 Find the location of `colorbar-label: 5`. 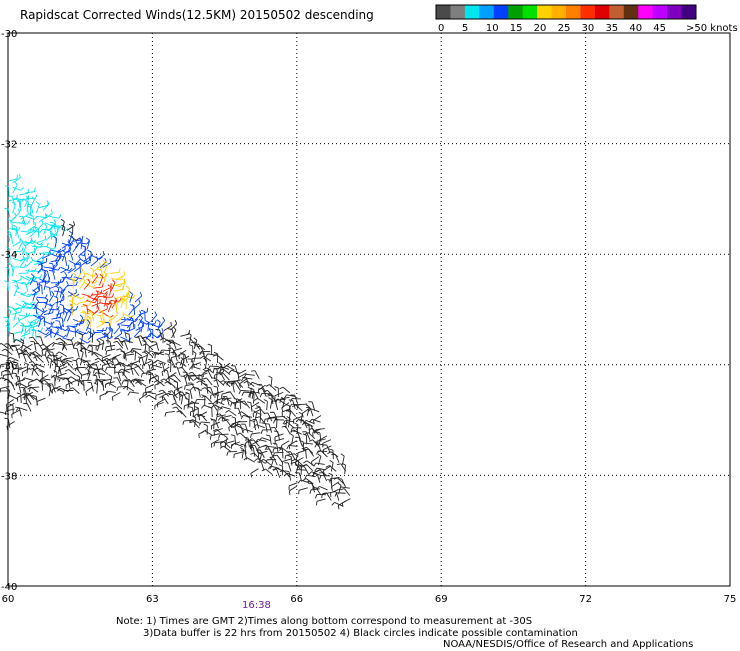

colorbar-label: 5 is located at coordinates (465, 28).